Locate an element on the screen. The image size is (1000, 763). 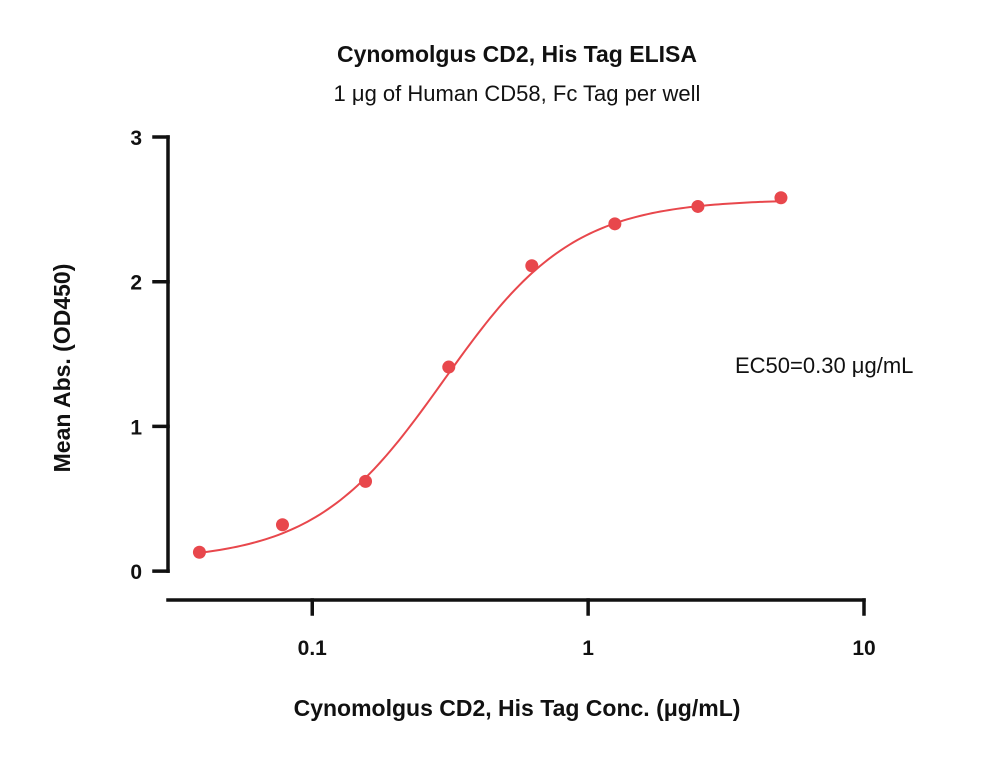
x-axis-label: Cynomolgus CD2, His Tag Conc. (μg/mL) is located at coordinates (517, 708).